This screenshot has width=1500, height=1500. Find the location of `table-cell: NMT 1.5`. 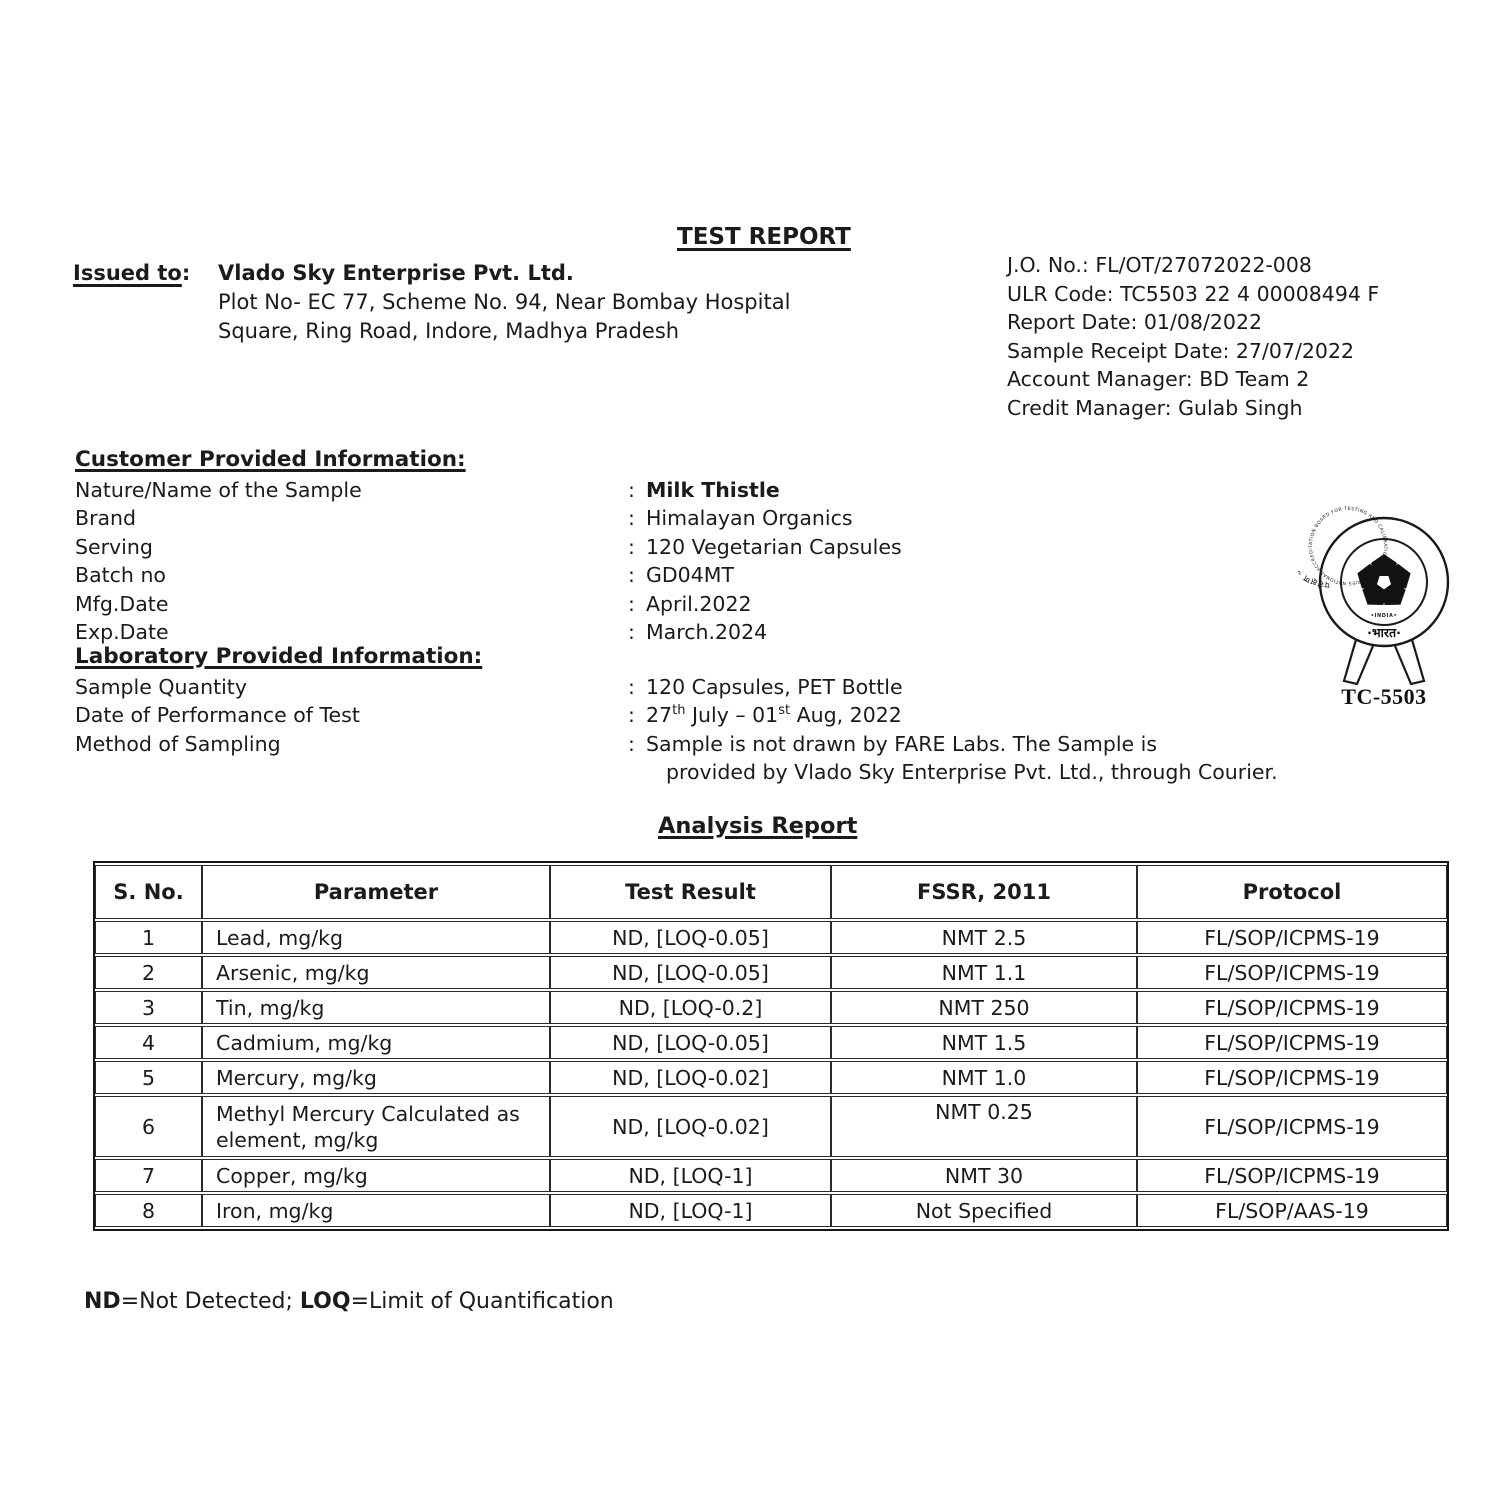

table-cell: NMT 1.5 is located at coordinates (984, 1042).